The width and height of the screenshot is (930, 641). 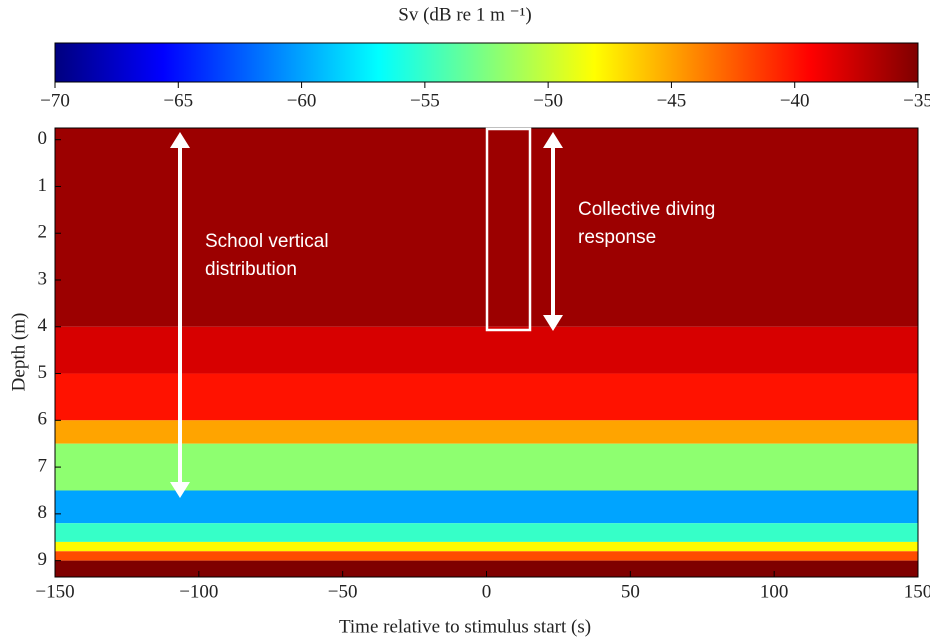 What do you see at coordinates (43, 138) in the screenshot?
I see `y-tick-label: 0` at bounding box center [43, 138].